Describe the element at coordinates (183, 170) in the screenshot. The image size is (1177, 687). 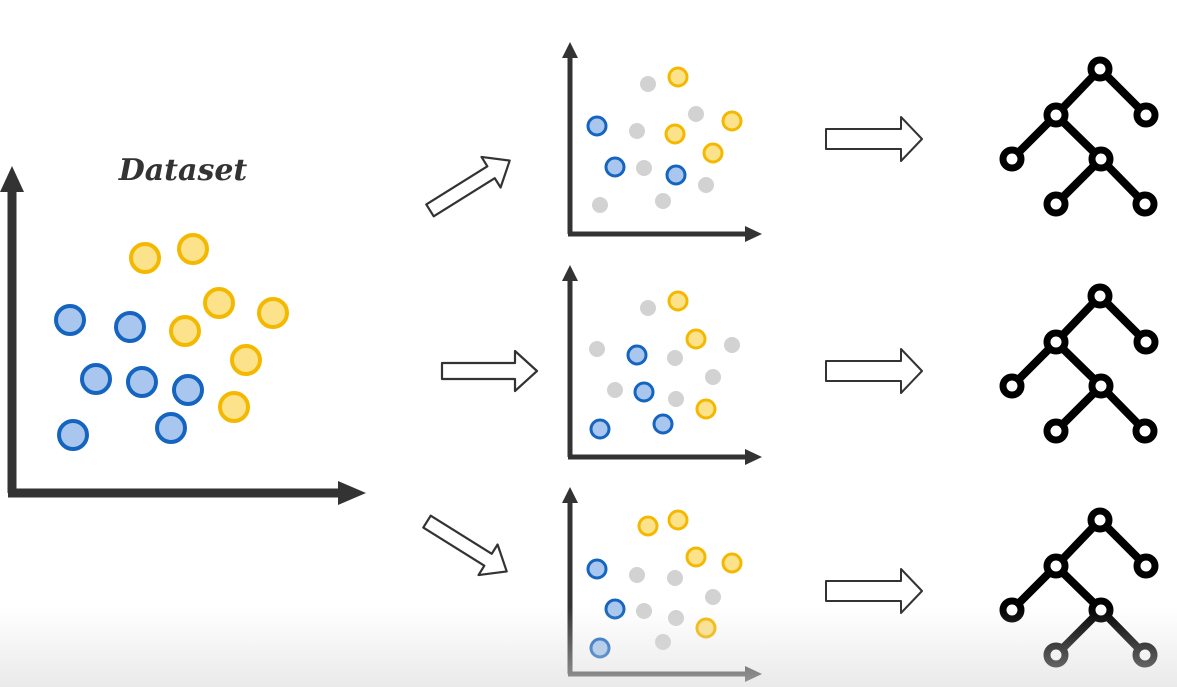
I see `dataset-title: Dataset` at that location.